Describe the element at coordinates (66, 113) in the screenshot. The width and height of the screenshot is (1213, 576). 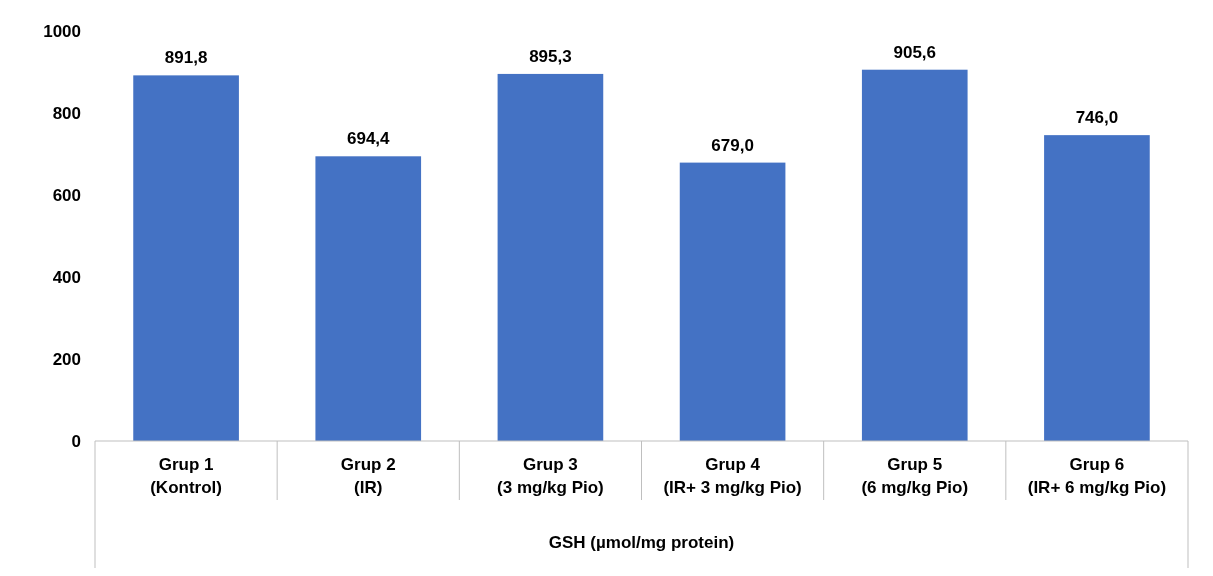
I see `y-tick-label: 800` at that location.